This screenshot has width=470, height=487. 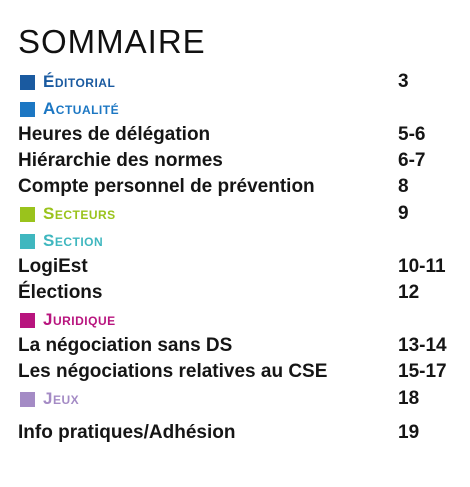 I want to click on toc-entry: Compte personnel de prévention 8, so click(x=238, y=187).